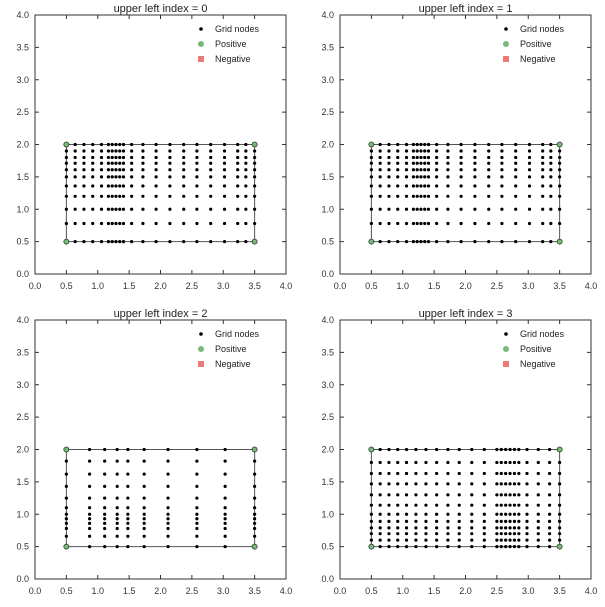 The image size is (605, 607). Describe the element at coordinates (402, 286) in the screenshot. I see `x-tick-label: 1.0` at that location.